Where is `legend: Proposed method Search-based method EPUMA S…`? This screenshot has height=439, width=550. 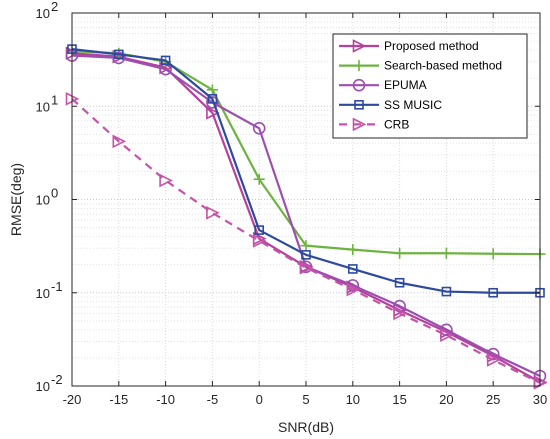
legend: Proposed method Search-based method EPUMA S… is located at coordinates (430, 86).